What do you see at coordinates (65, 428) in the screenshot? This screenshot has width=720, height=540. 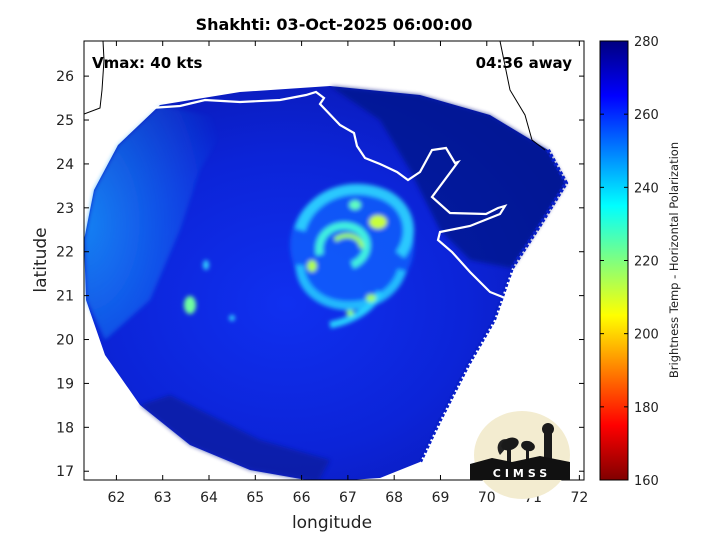 I see `y-tick-label: 18` at bounding box center [65, 428].